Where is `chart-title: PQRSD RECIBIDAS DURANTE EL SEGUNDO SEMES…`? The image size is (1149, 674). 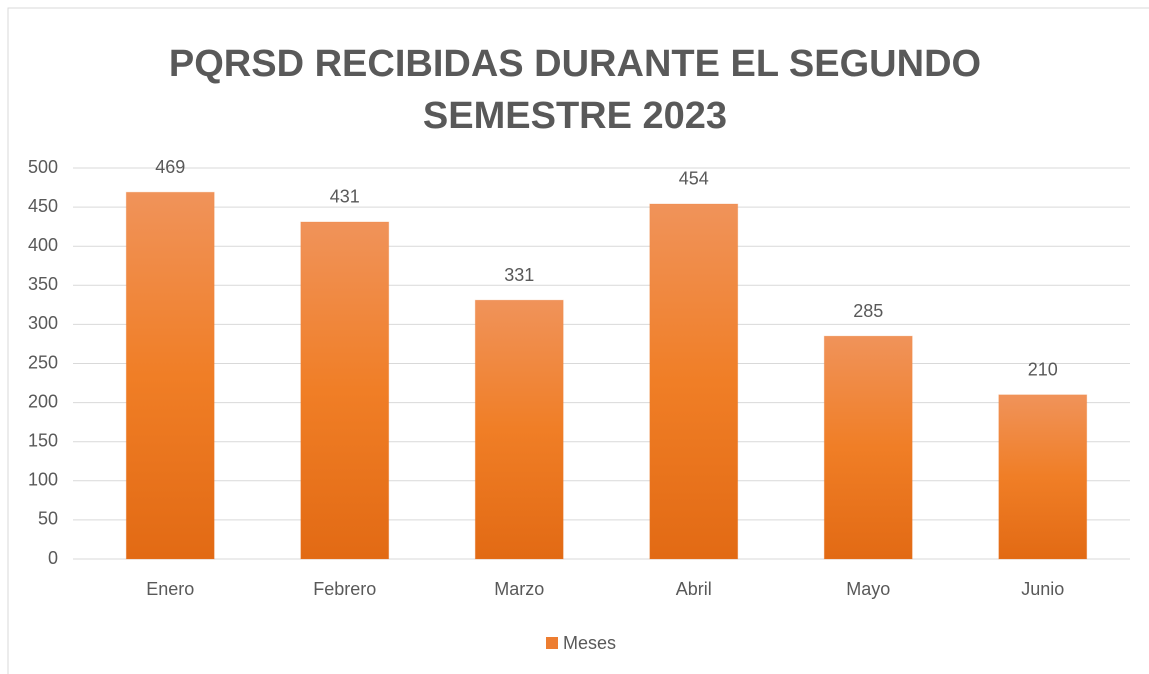
chart-title: PQRSD RECIBIDAS DURANTE EL SEGUNDO SEMES… is located at coordinates (575, 90).